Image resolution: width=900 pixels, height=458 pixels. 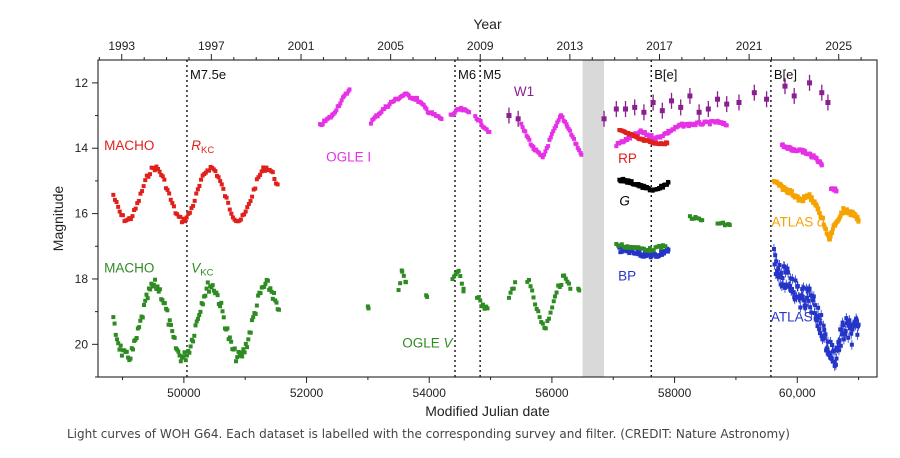 I want to click on x-tick-label: 60,000, so click(x=797, y=393).